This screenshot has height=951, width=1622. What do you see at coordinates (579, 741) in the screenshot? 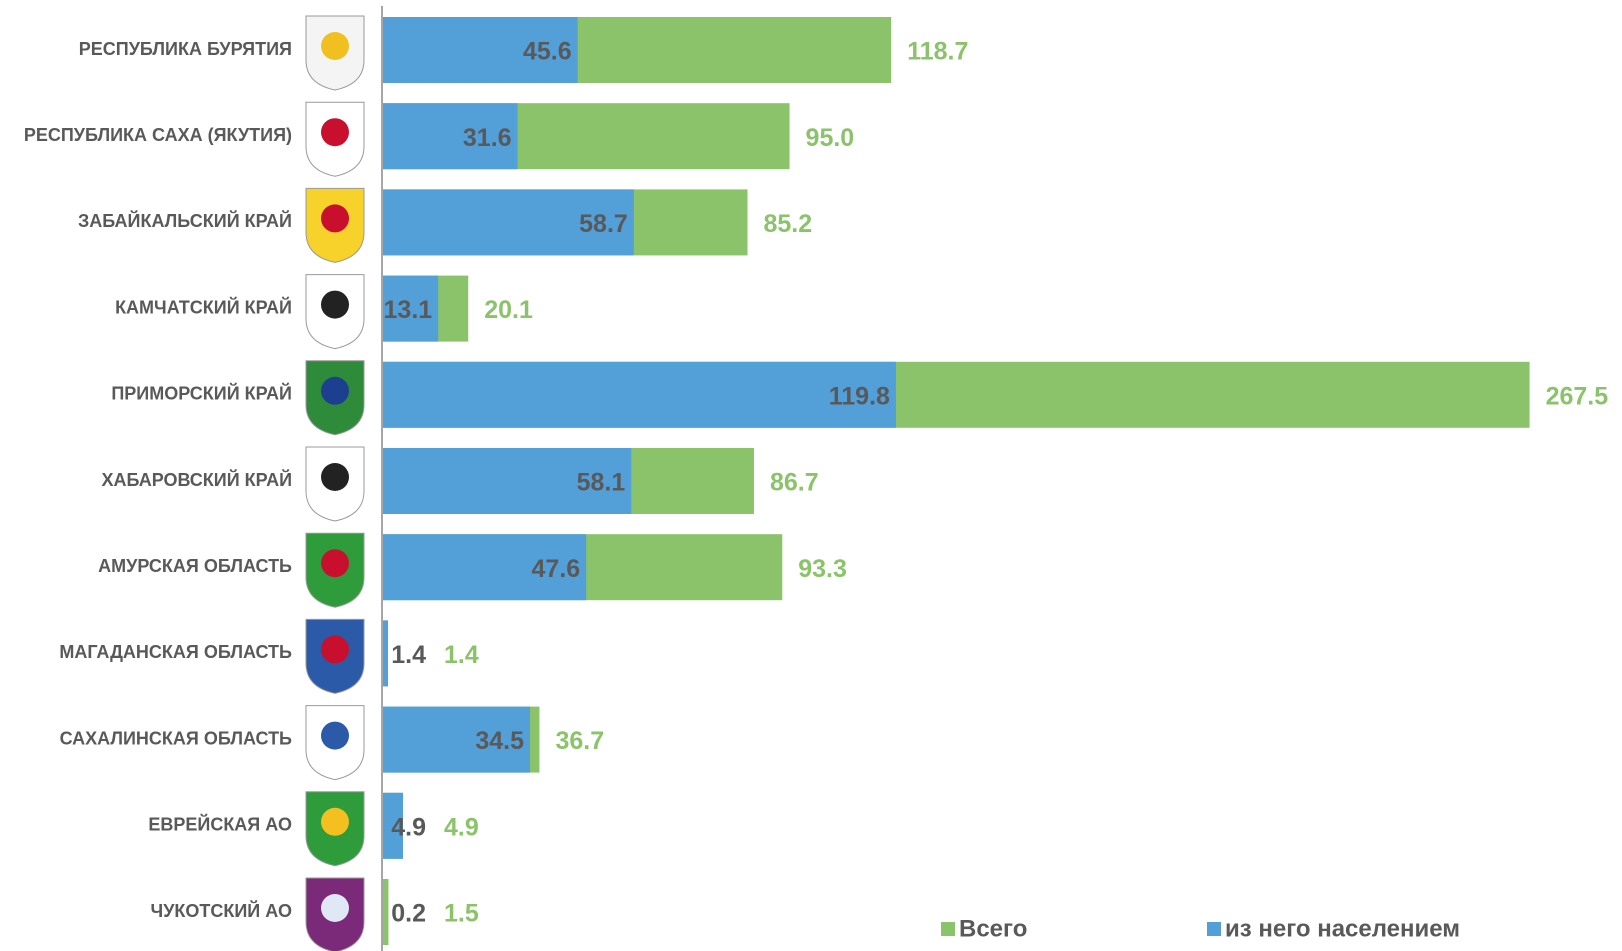
I see `value-label-total: 36.7` at bounding box center [579, 741].